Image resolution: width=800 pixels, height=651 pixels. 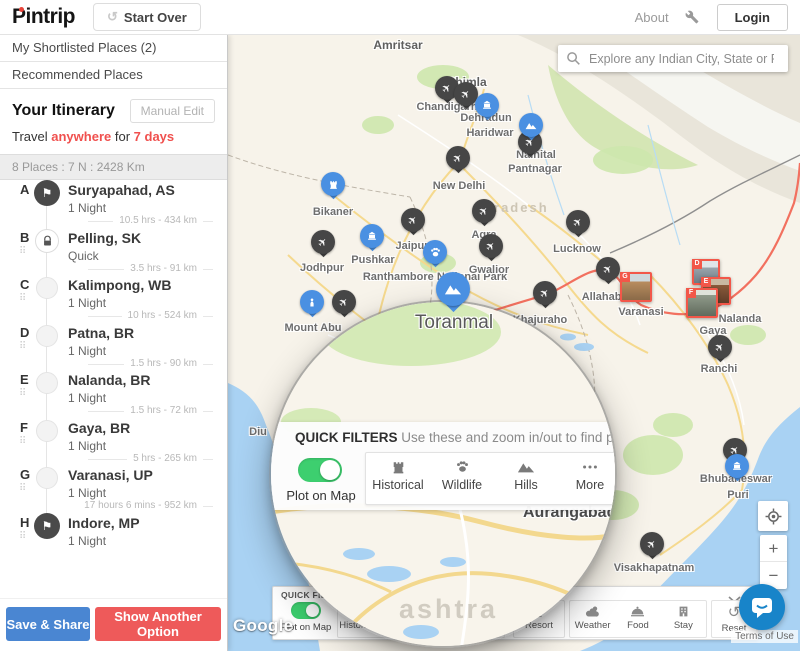 What do you see at coordinates (466, 94) in the screenshot?
I see `map-pin-dehradun-airport: ✈` at bounding box center [466, 94].